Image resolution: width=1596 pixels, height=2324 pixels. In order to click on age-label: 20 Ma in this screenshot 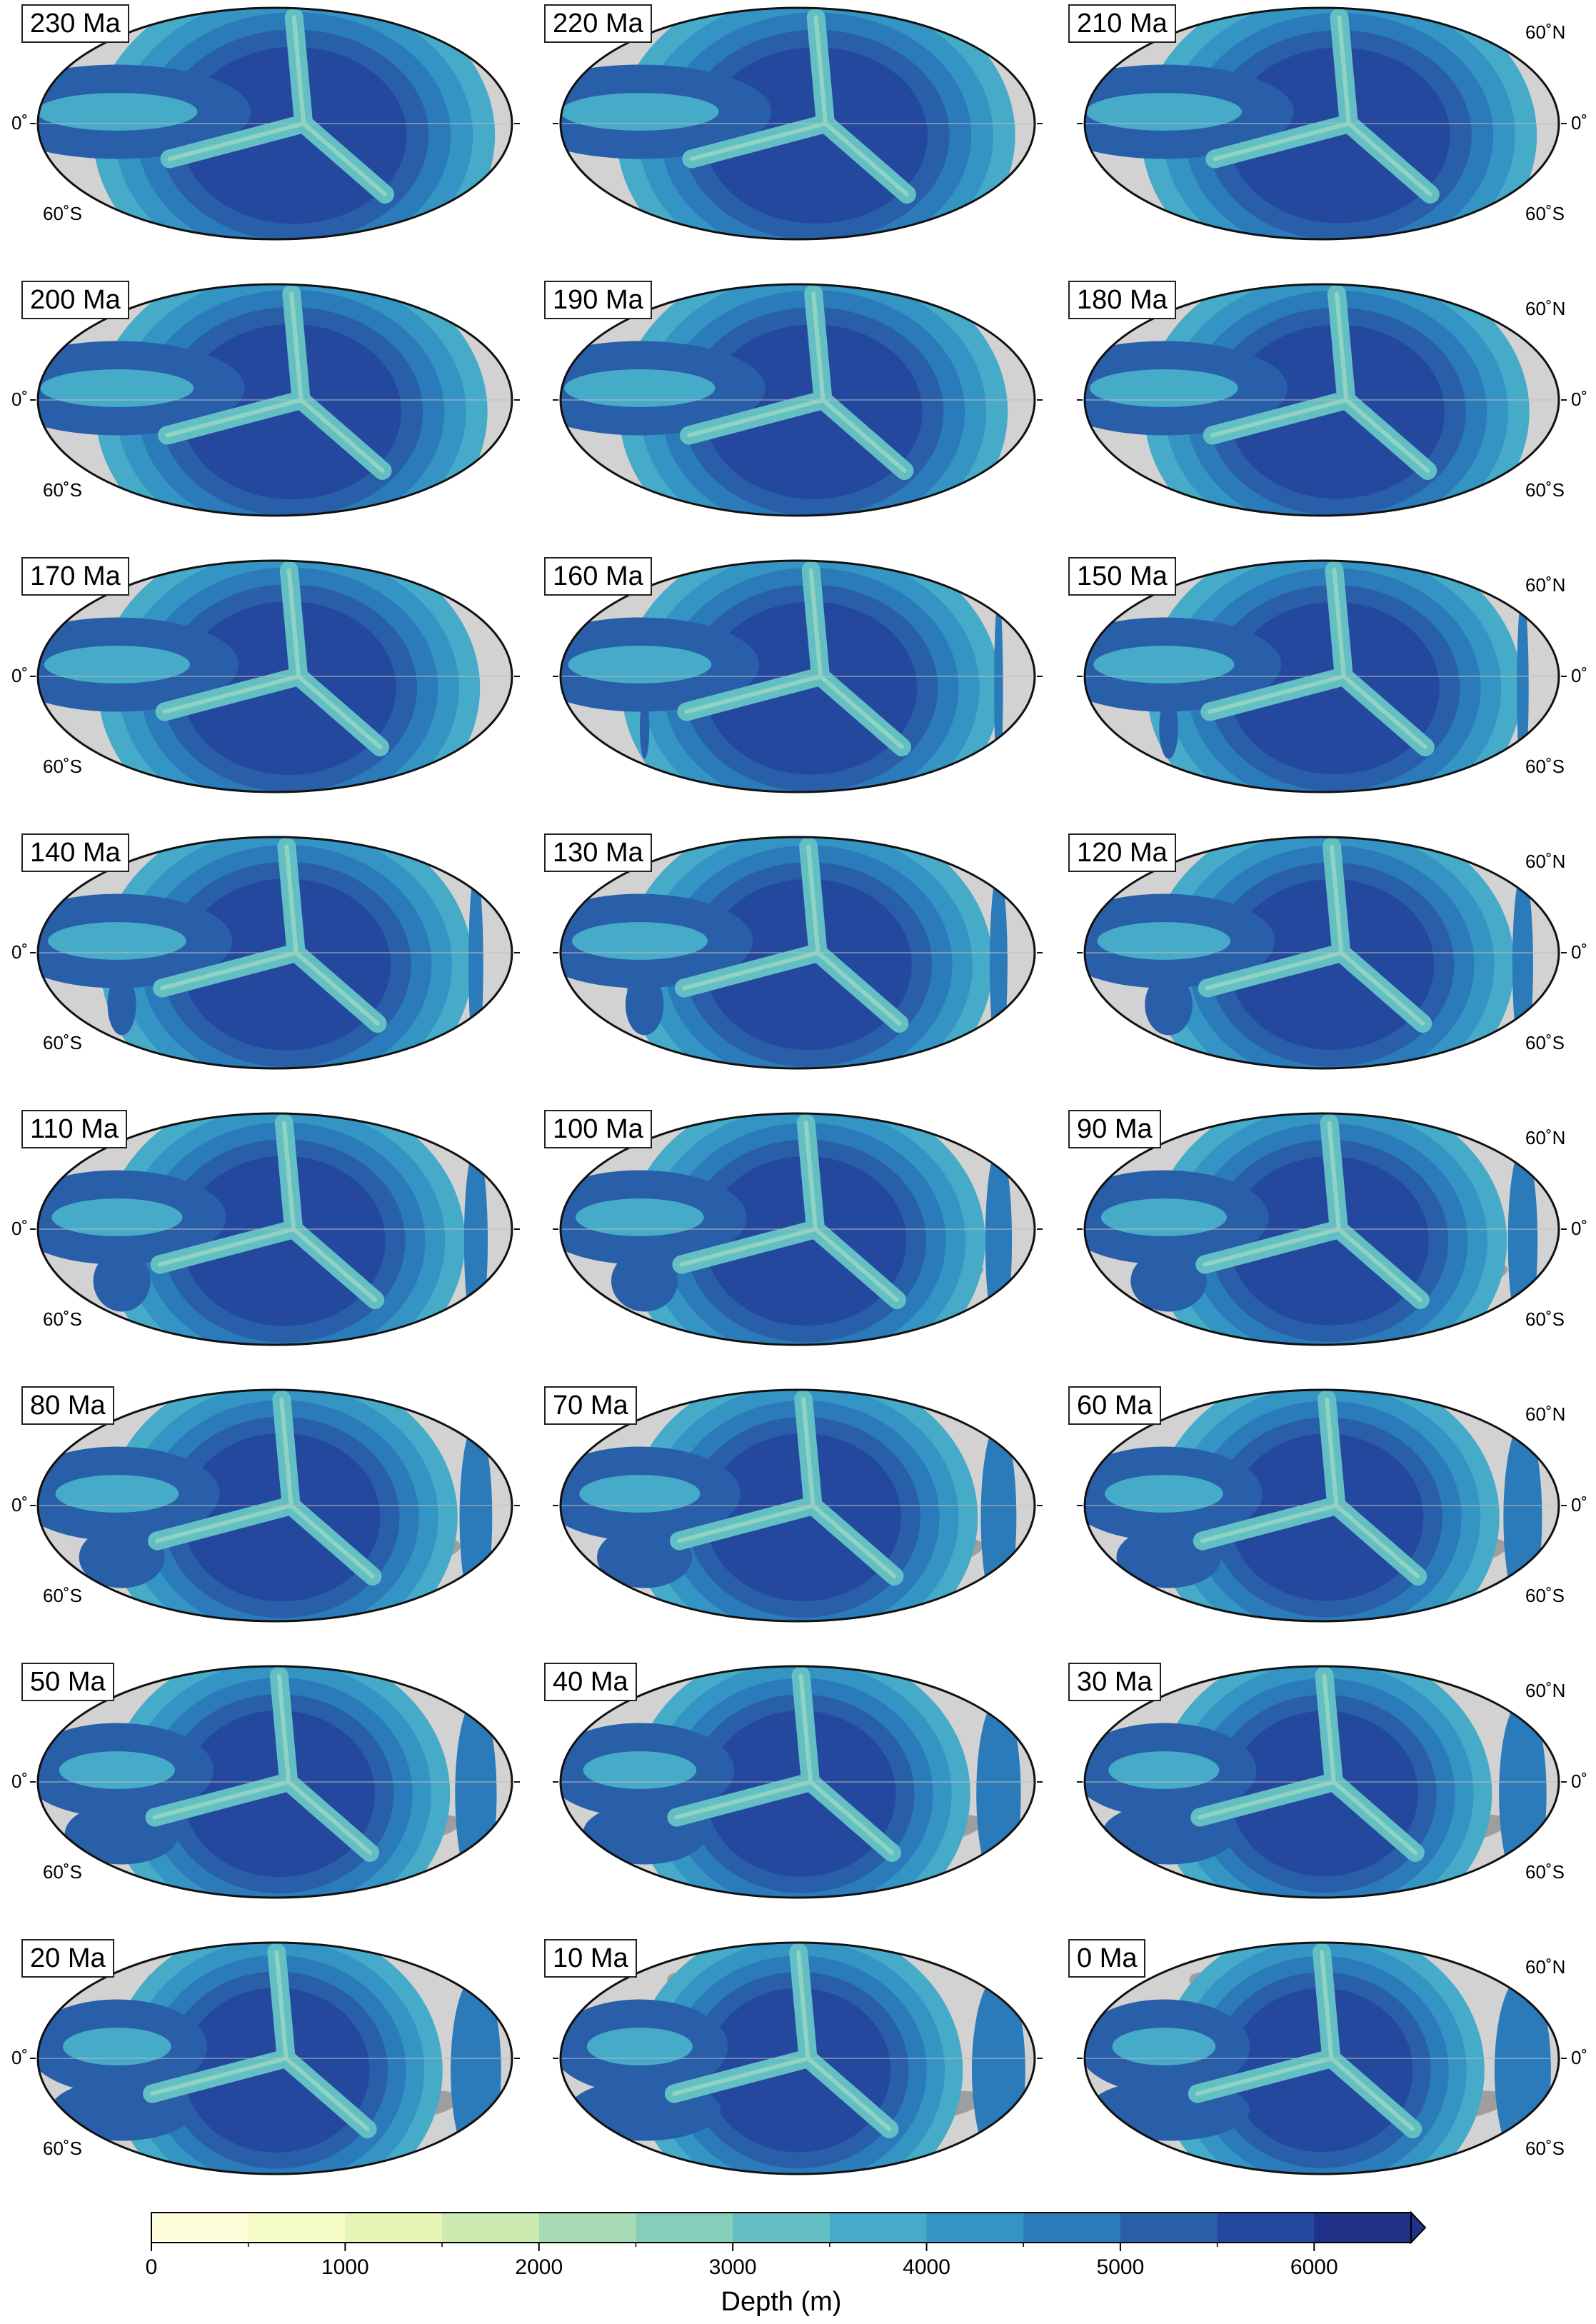, I will do `click(67, 1958)`.